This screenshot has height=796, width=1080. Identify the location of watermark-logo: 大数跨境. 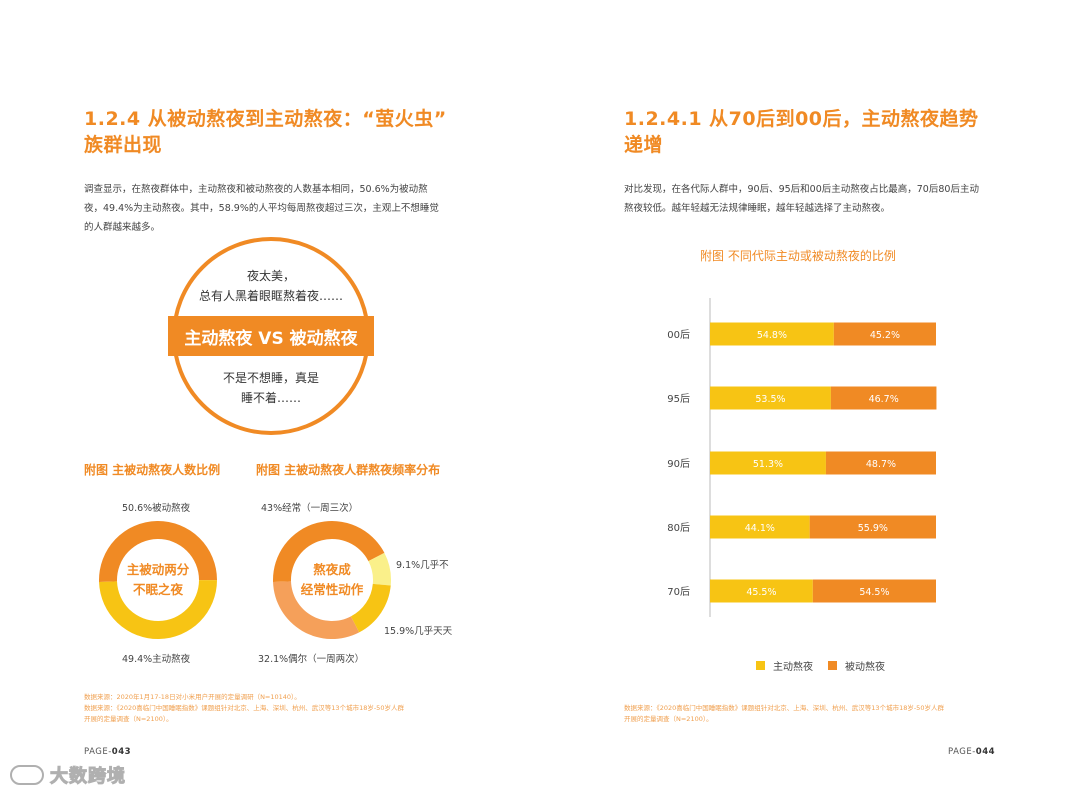
(68, 775).